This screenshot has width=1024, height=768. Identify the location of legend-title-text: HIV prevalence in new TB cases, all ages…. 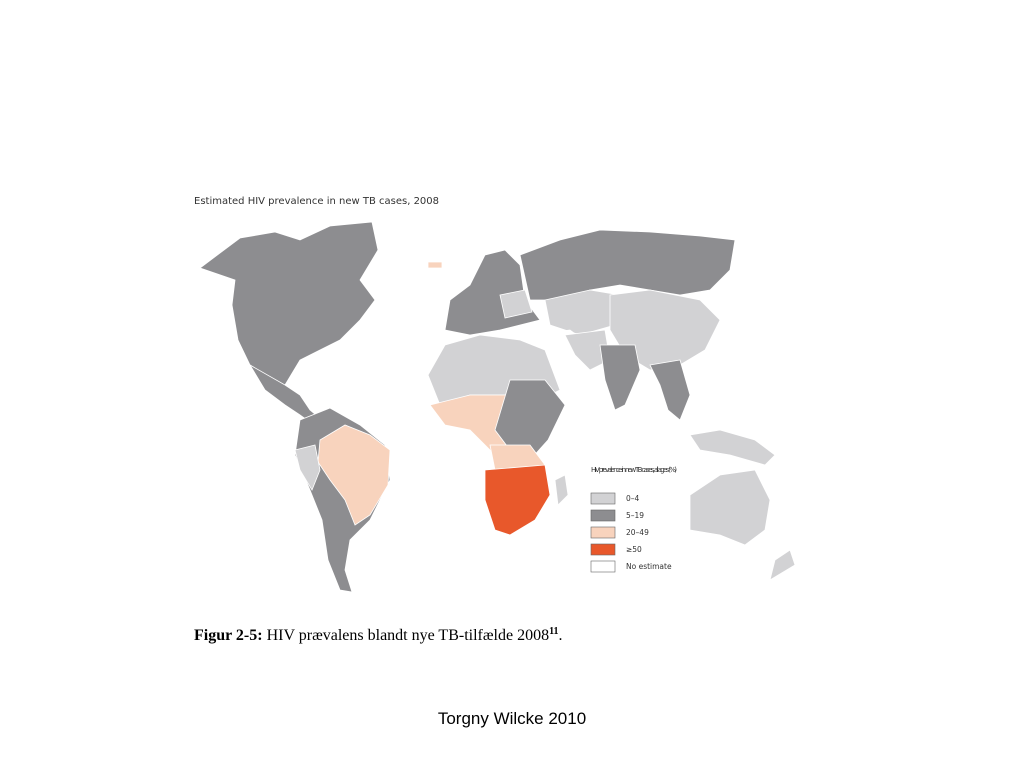
(634, 470).